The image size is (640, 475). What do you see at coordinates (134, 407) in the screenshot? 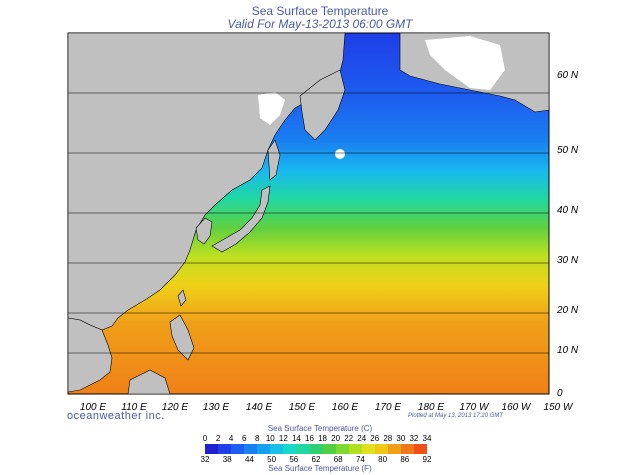
I see `longitude-label: 110 E` at bounding box center [134, 407].